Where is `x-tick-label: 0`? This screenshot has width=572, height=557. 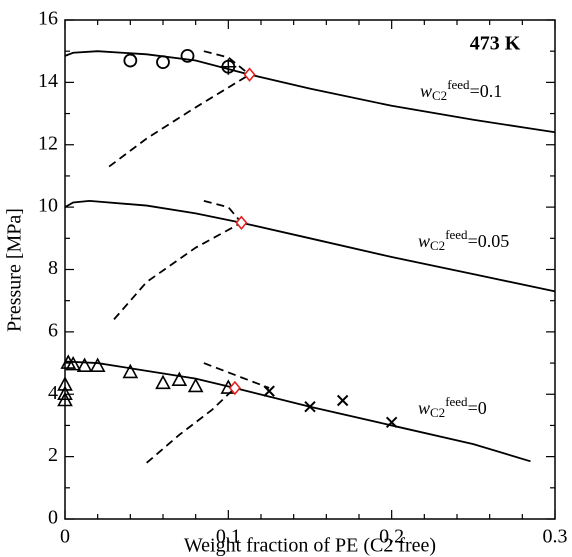 x-tick-label: 0 is located at coordinates (65, 537).